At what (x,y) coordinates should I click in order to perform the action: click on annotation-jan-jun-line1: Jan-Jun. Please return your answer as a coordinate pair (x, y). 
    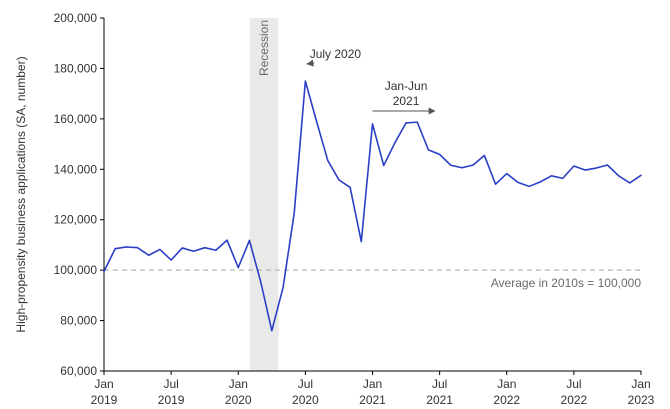
    Looking at the image, I should click on (406, 86).